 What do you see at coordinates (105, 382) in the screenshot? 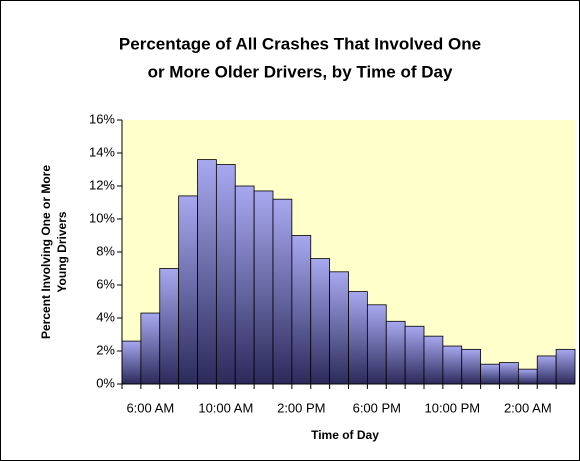
I see `y-tick-label: 0%` at bounding box center [105, 382].